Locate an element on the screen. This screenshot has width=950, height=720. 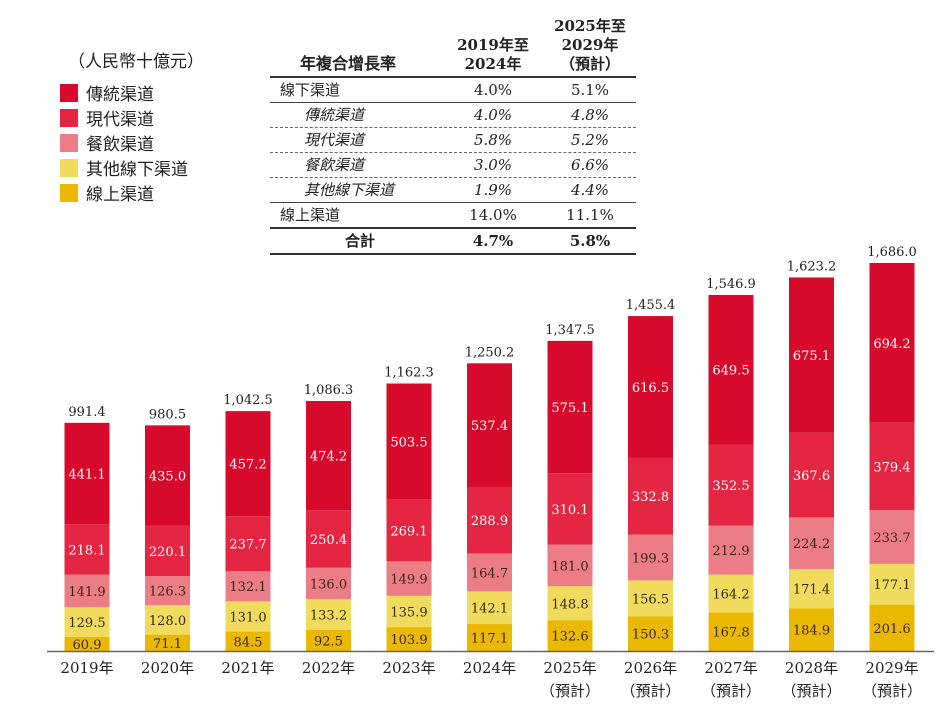
data-label: 237.7 is located at coordinates (247, 545).